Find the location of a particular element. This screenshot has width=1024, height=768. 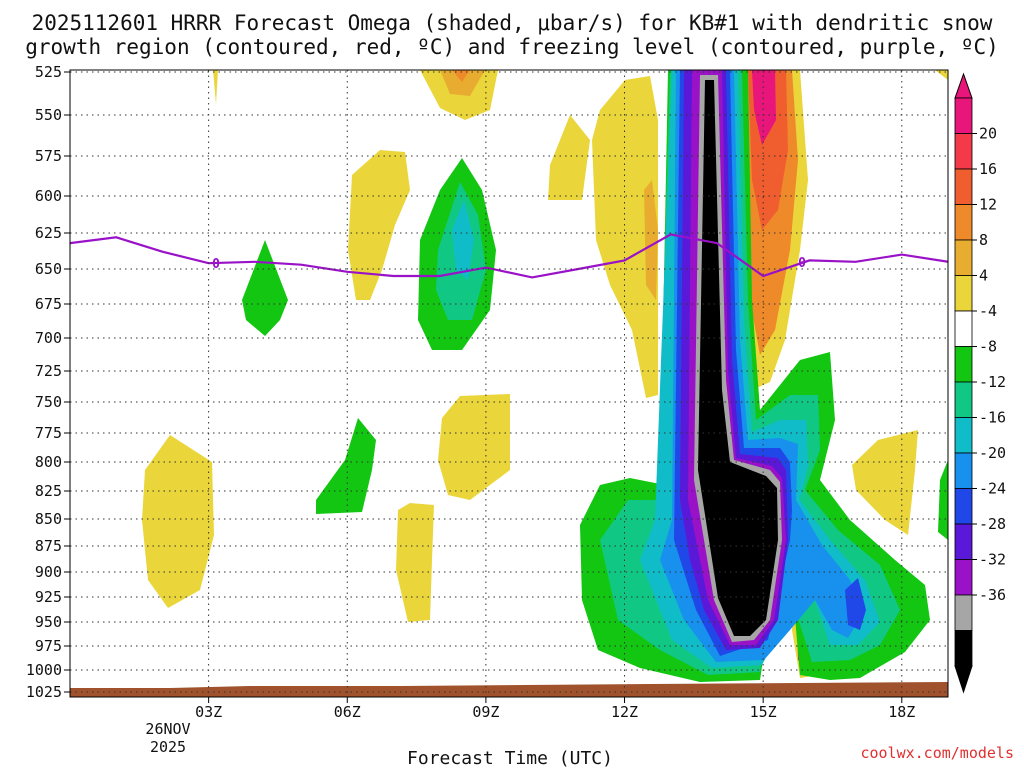

colorbar-tick-label: -4 is located at coordinates (988, 311).